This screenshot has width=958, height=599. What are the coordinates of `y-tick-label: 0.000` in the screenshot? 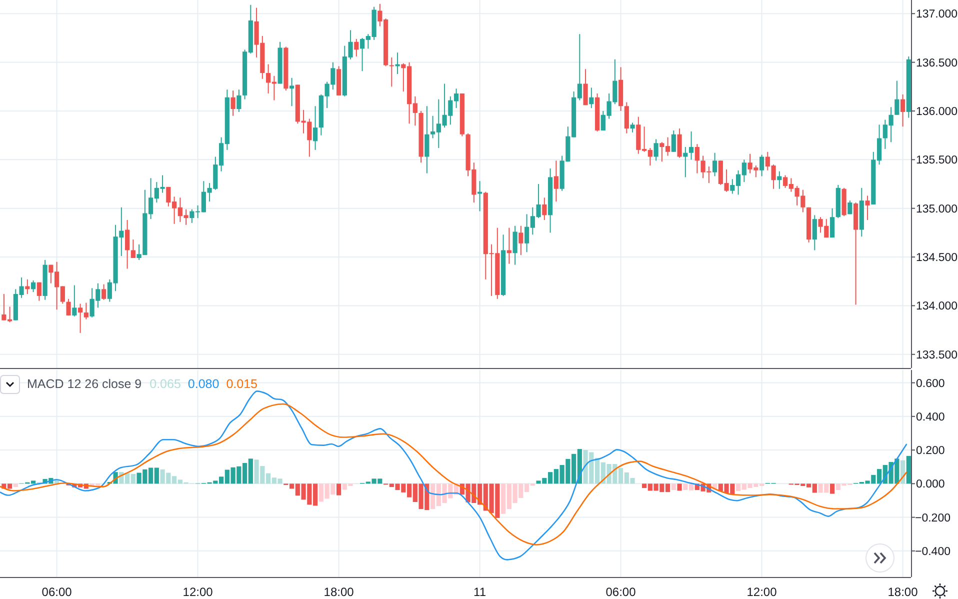 It's located at (930, 484).